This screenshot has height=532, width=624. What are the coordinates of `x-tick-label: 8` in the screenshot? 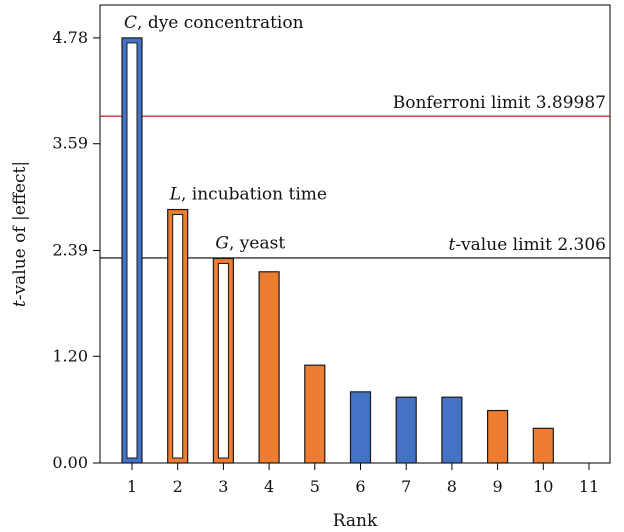 It's located at (452, 486).